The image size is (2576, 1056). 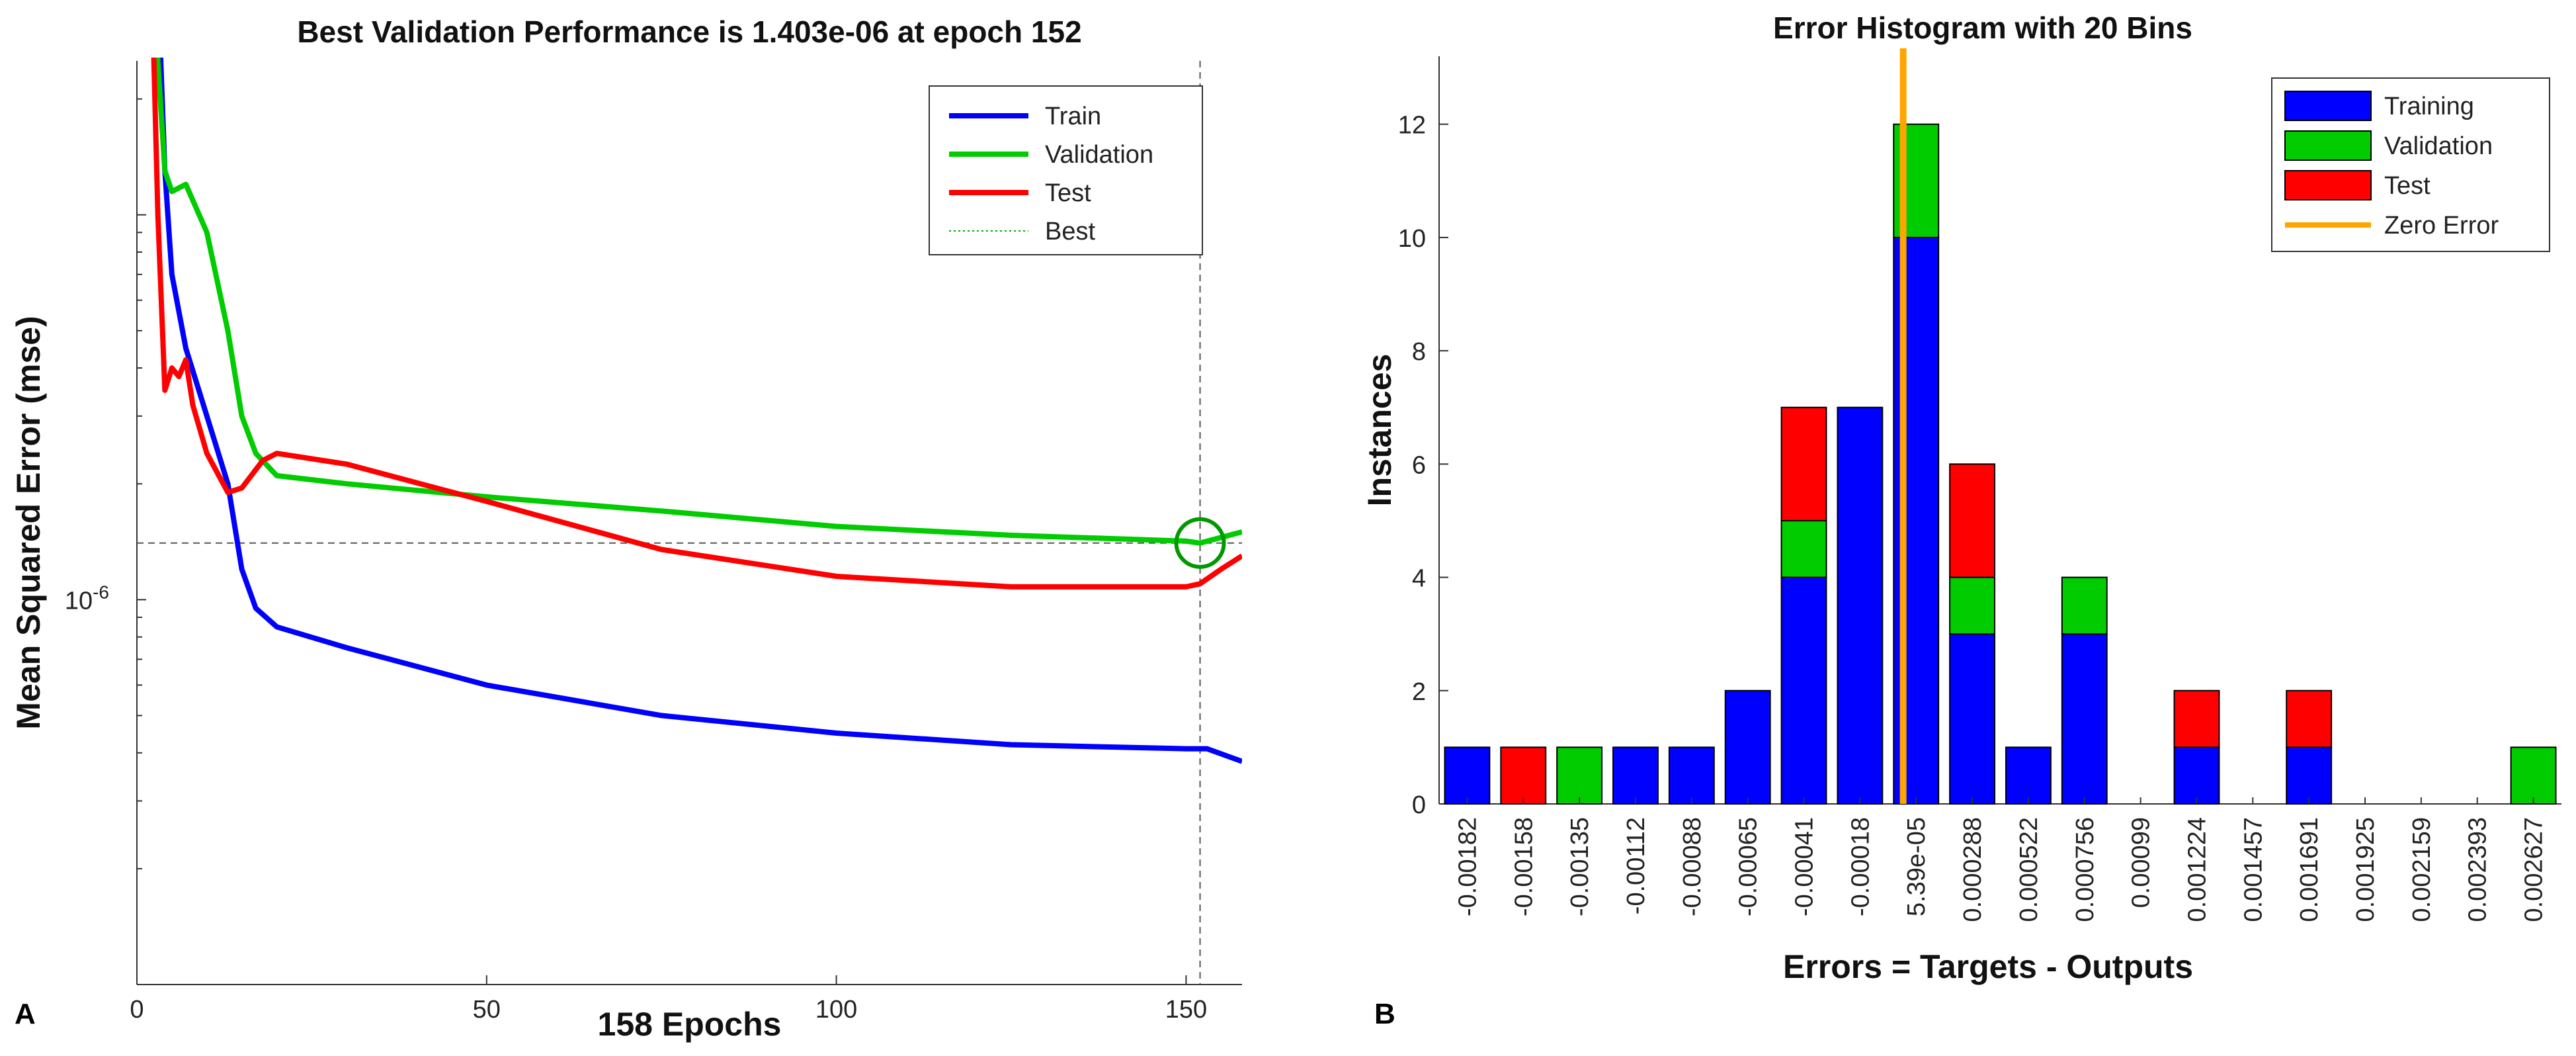 What do you see at coordinates (2441, 226) in the screenshot?
I see `legend-label-zero-error: Zero Error` at bounding box center [2441, 226].